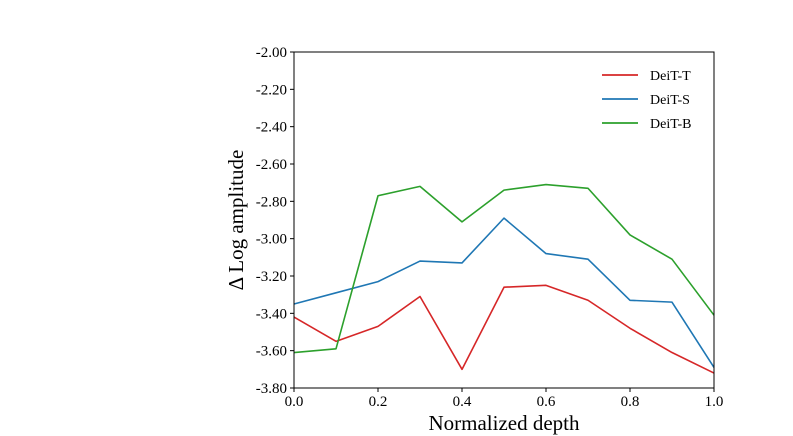 The width and height of the screenshot is (793, 436). Describe the element at coordinates (271, 240) in the screenshot. I see `y-tick-label: -3.00` at that location.